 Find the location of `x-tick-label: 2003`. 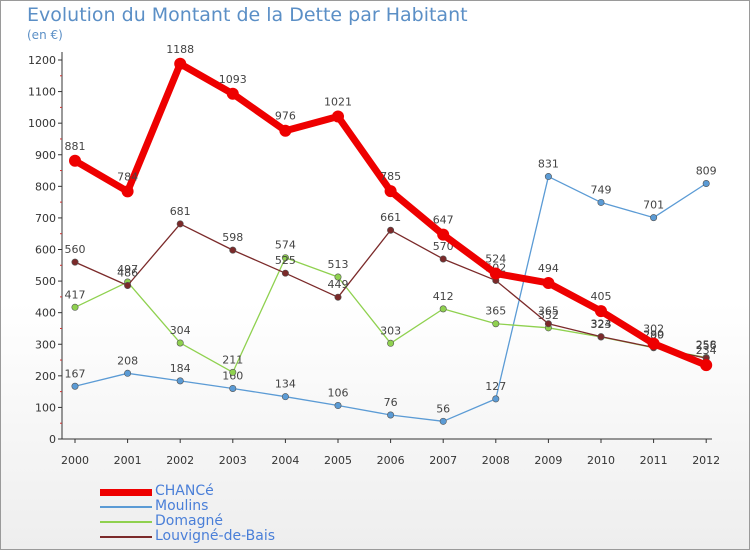

x-tick-label: 2003 is located at coordinates (233, 460).